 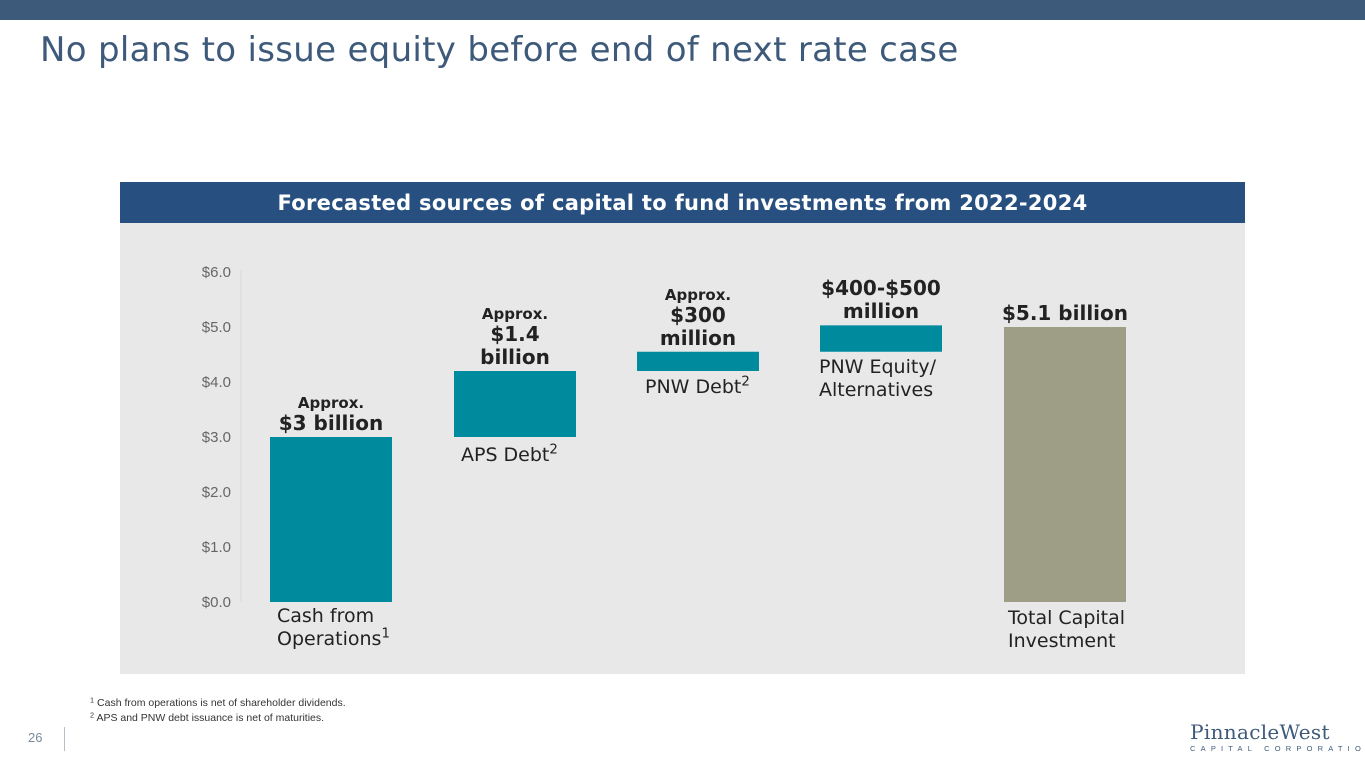 I want to click on bar-pnw-equity, so click(x=881, y=338).